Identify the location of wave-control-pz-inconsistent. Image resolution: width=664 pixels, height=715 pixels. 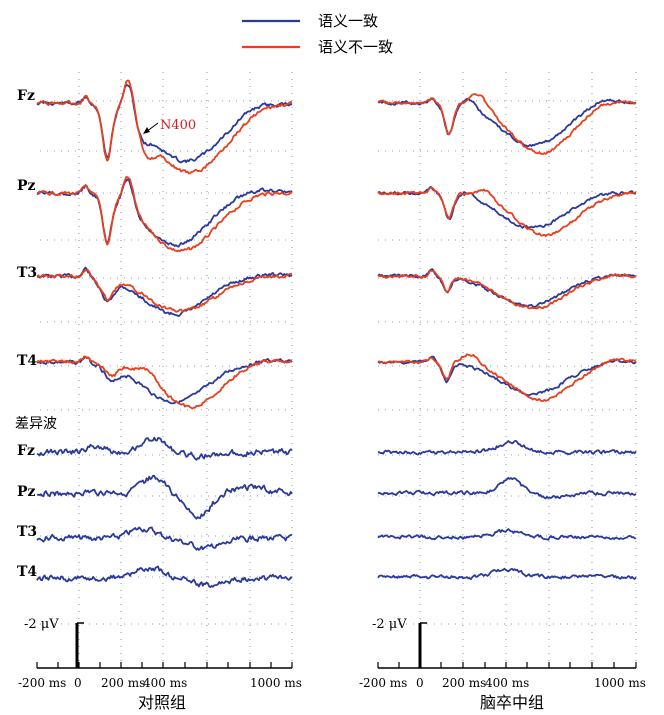
(164, 214).